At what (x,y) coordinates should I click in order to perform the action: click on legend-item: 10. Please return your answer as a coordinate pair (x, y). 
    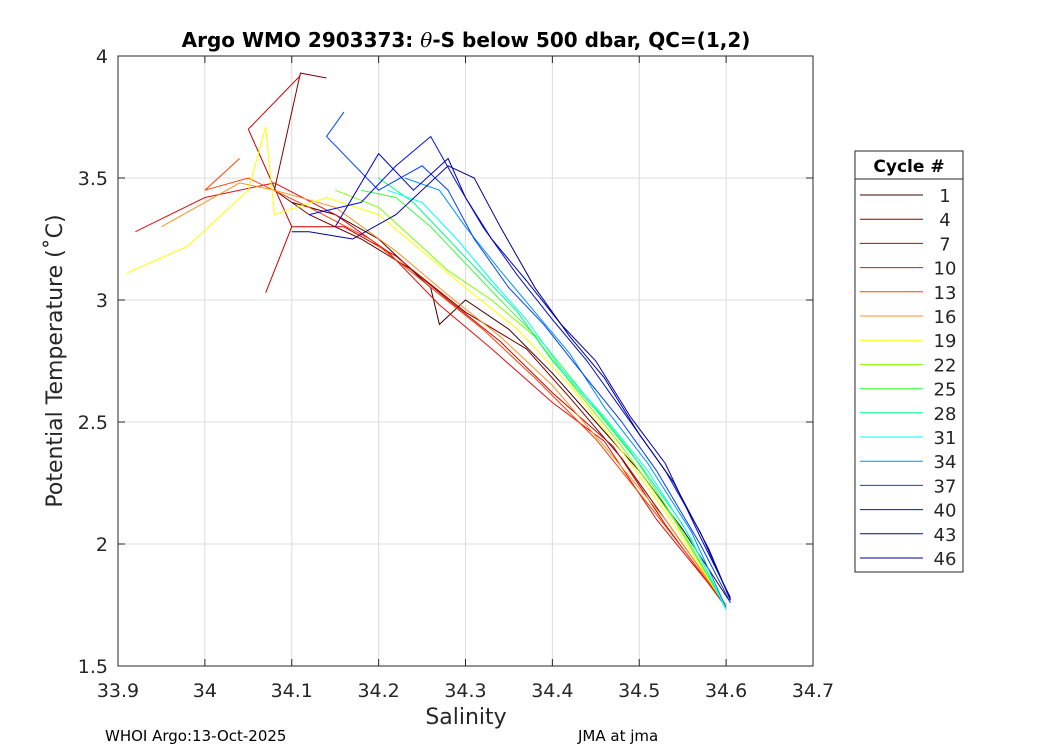
    Looking at the image, I should click on (908, 269).